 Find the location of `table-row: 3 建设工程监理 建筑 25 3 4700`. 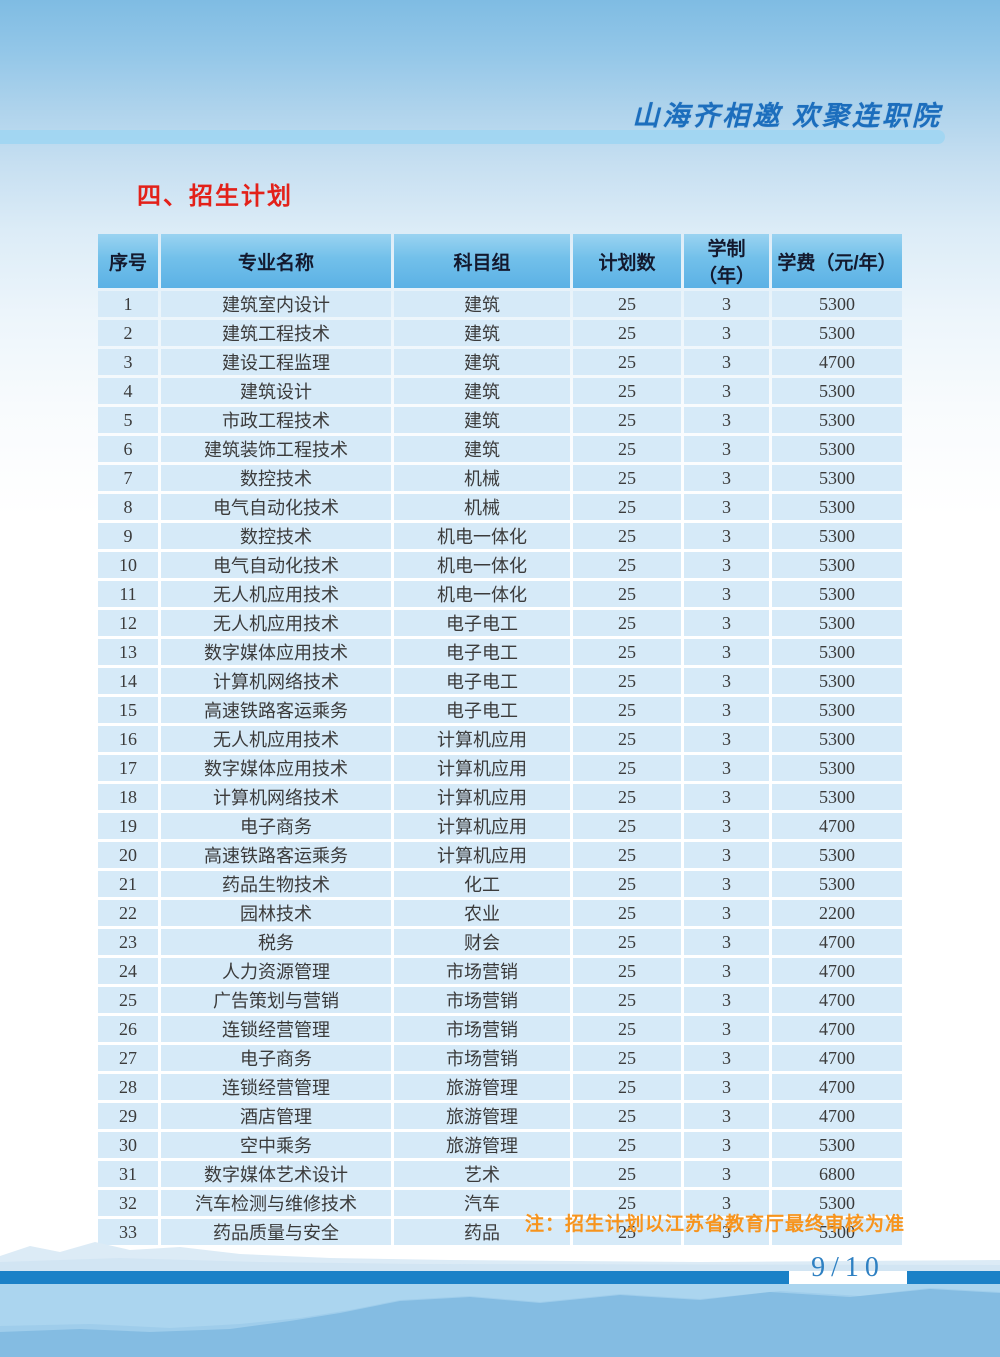

table-row: 3 建设工程监理 建筑 25 3 4700 is located at coordinates (500, 362).